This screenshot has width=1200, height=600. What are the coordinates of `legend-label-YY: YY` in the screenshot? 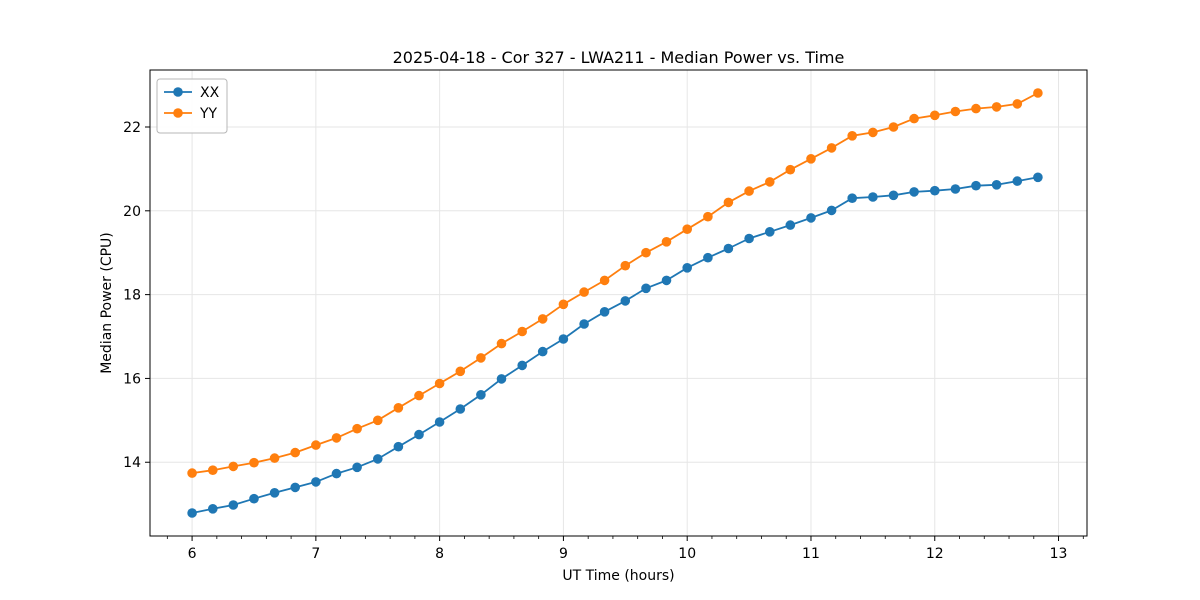 It's located at (208, 114).